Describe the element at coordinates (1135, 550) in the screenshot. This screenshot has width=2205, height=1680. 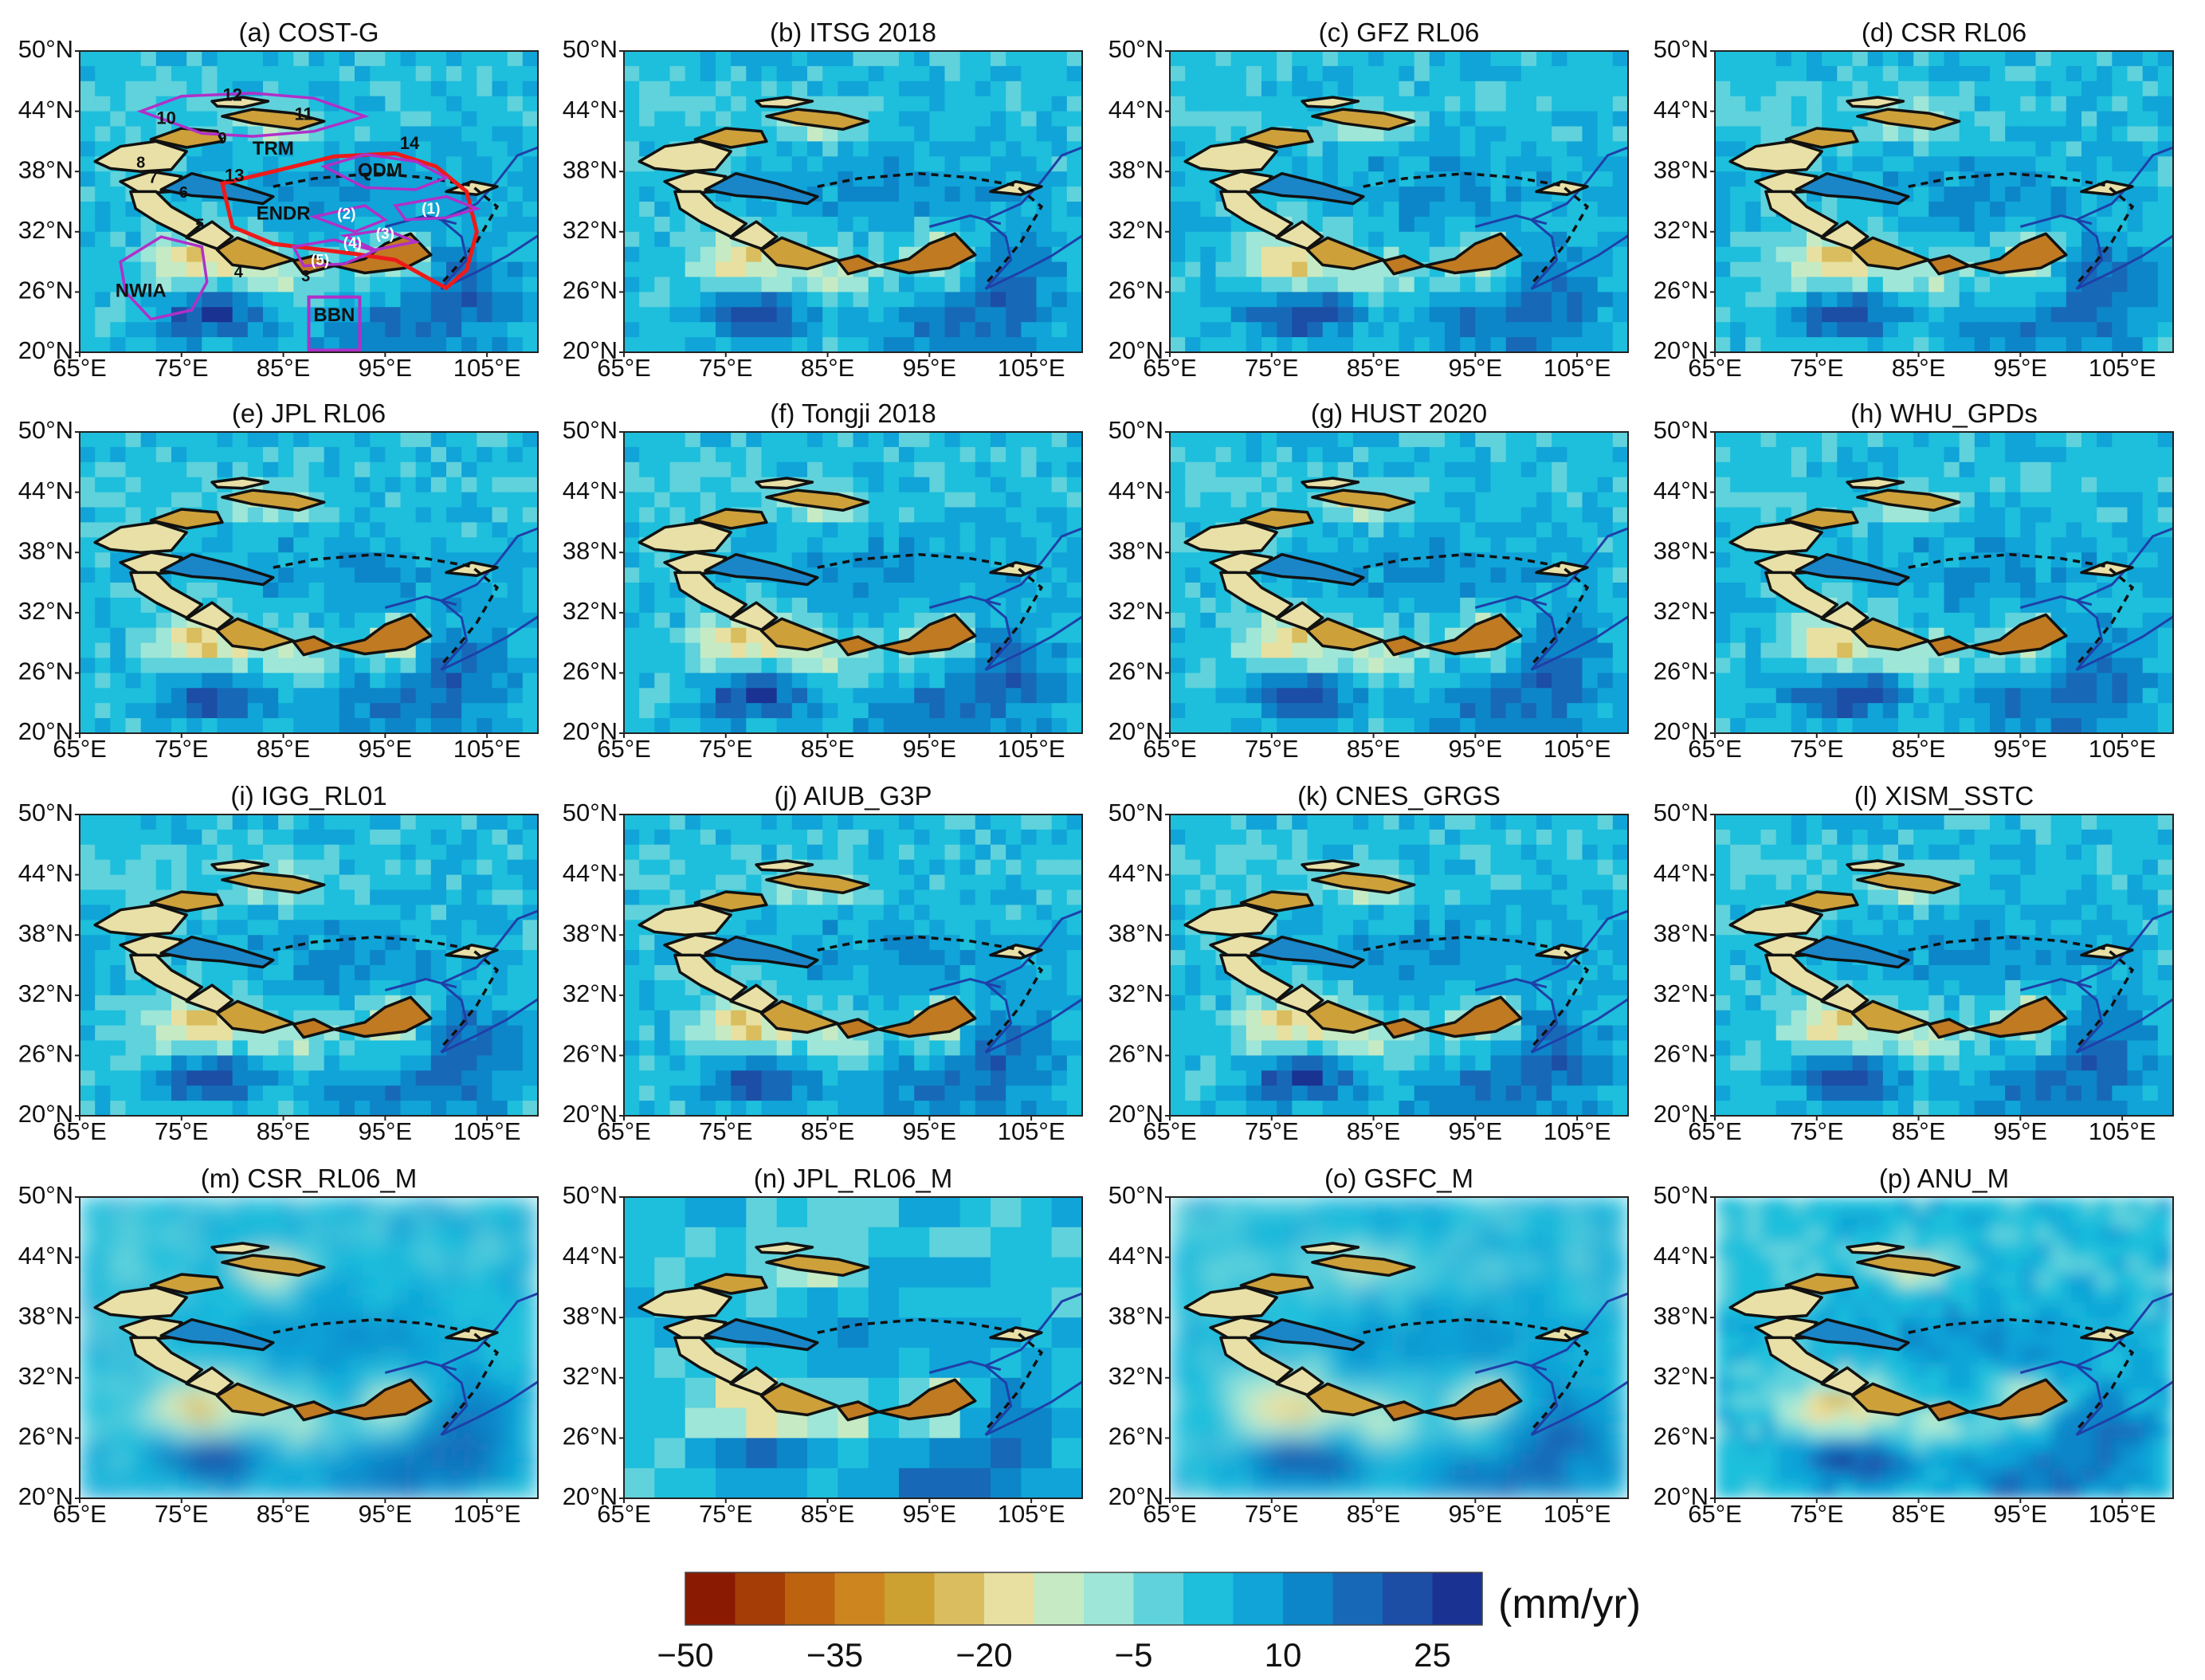
I see `y-tick-label: 38°N` at that location.